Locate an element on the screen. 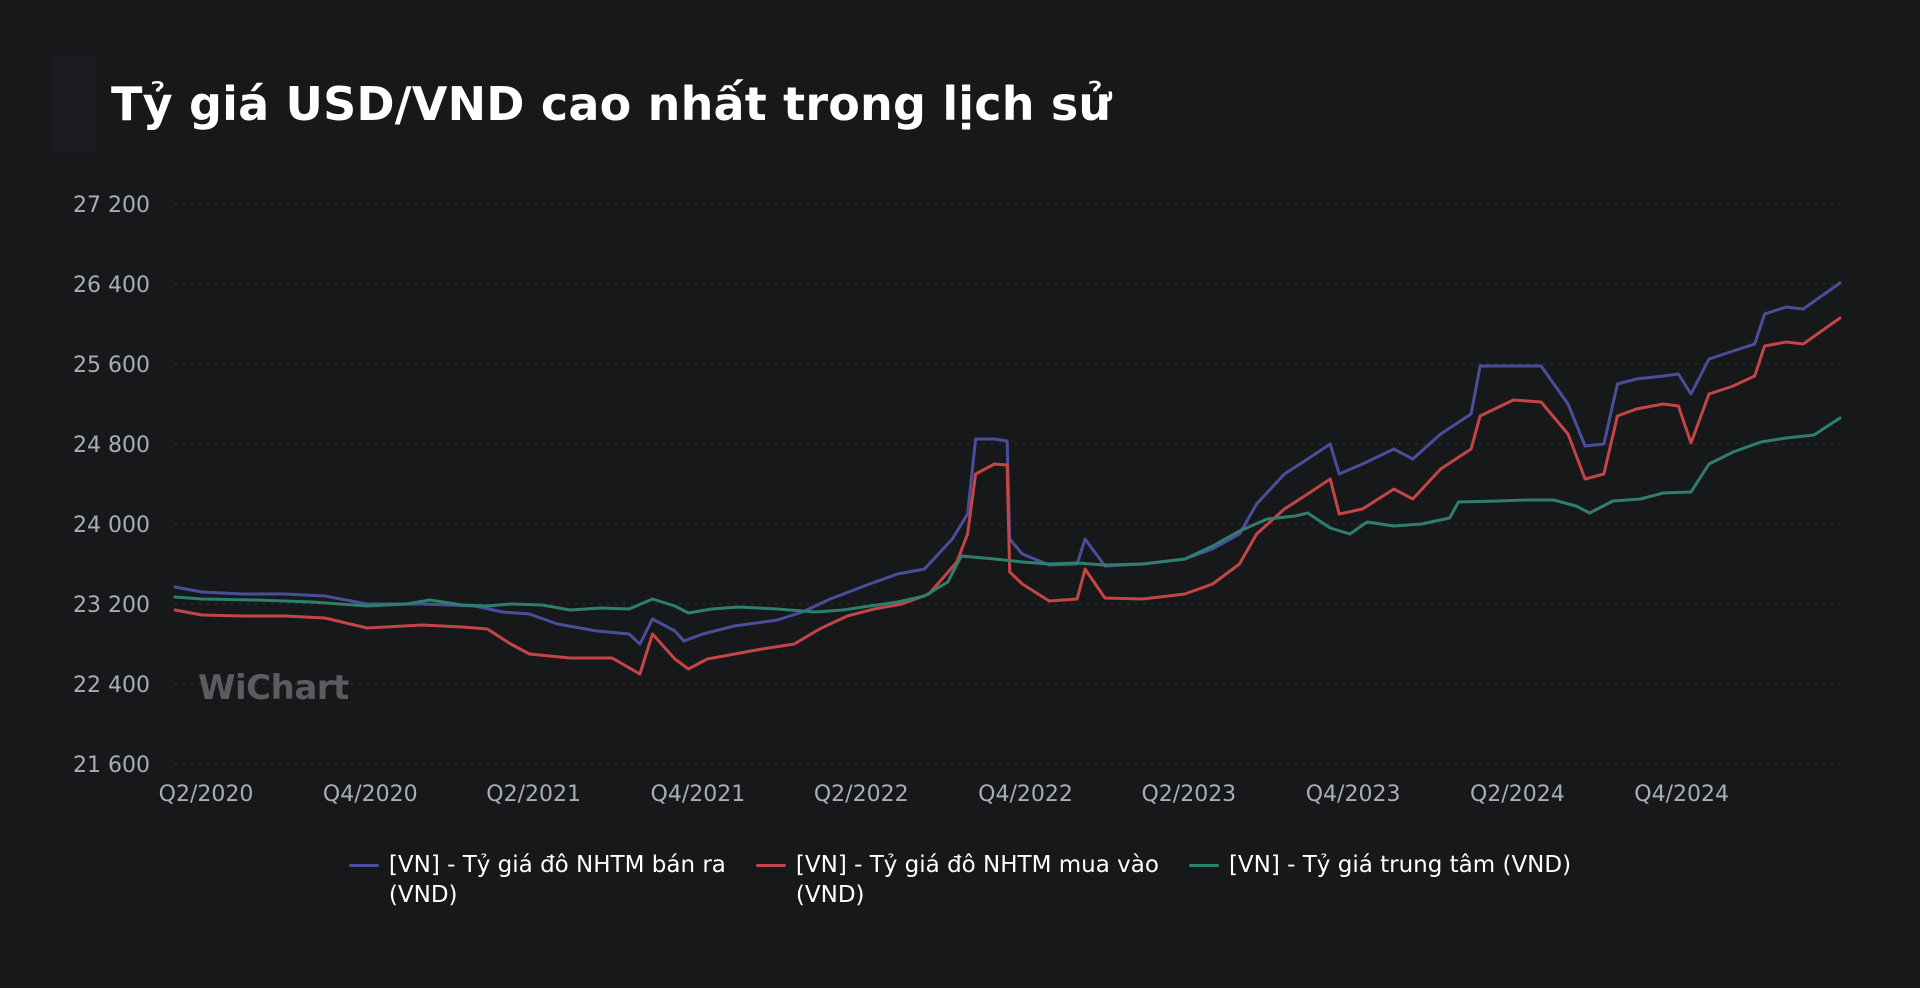 The width and height of the screenshot is (1920, 988). x-tick-label: Q4/2020 is located at coordinates (370, 794).